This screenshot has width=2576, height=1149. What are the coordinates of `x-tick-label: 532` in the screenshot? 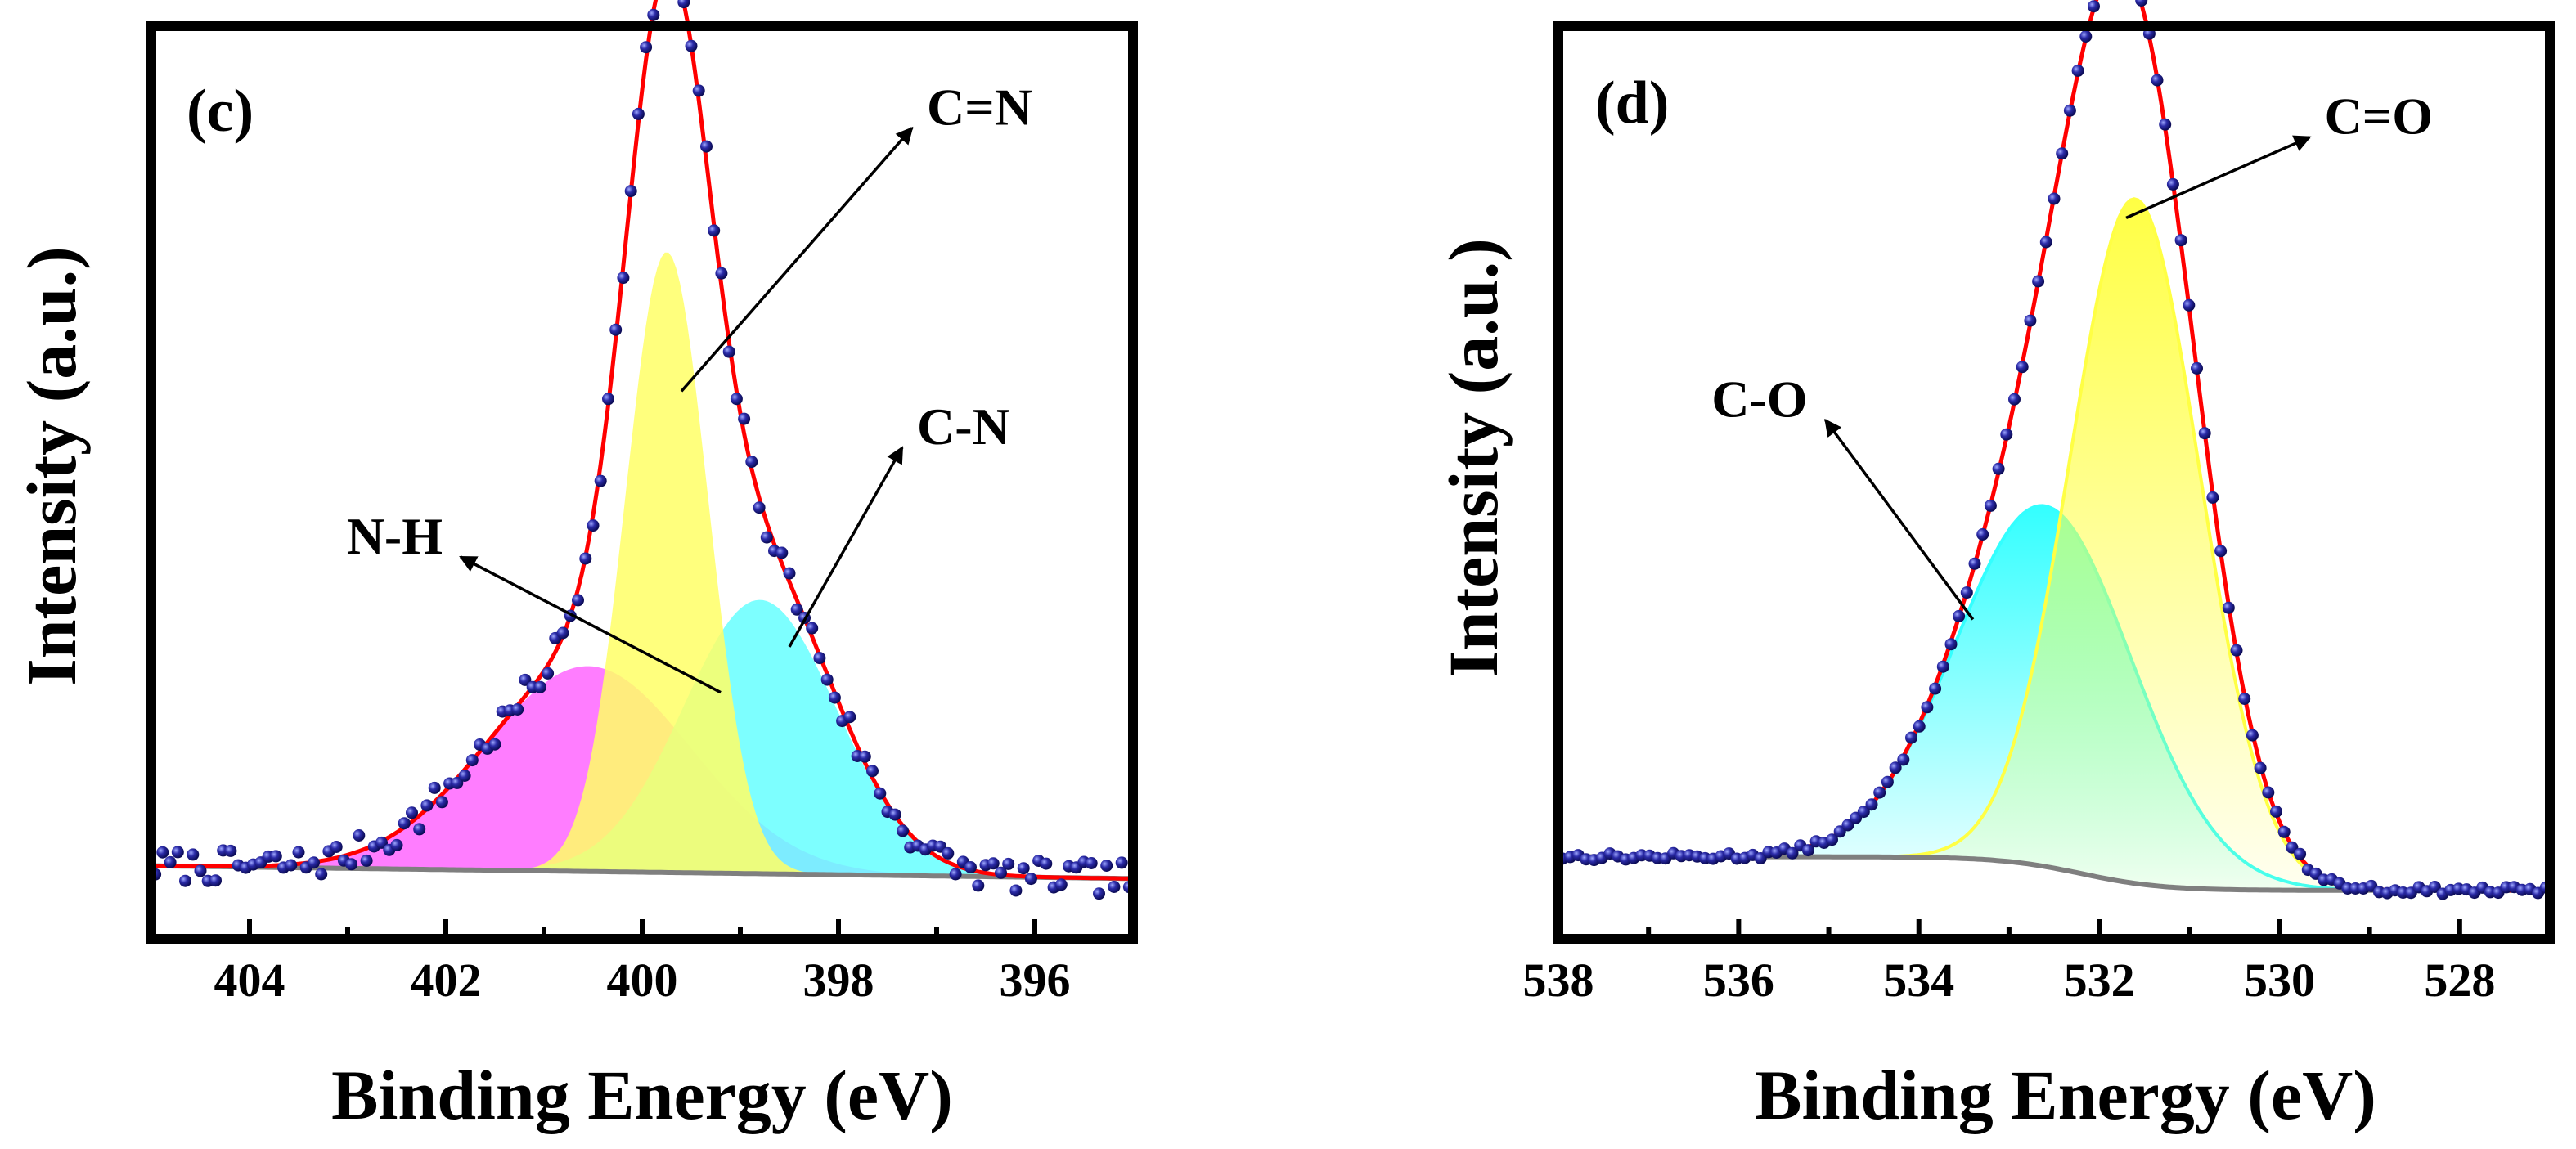 It's located at (2100, 981).